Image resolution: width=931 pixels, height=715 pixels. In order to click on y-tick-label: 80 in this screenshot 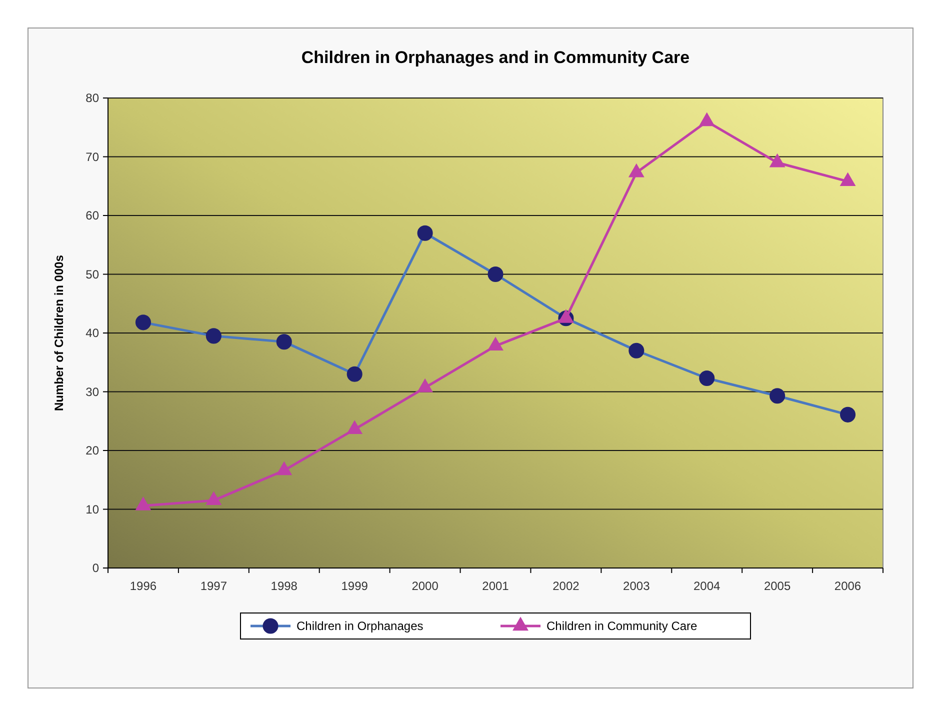, I will do `click(93, 98)`.